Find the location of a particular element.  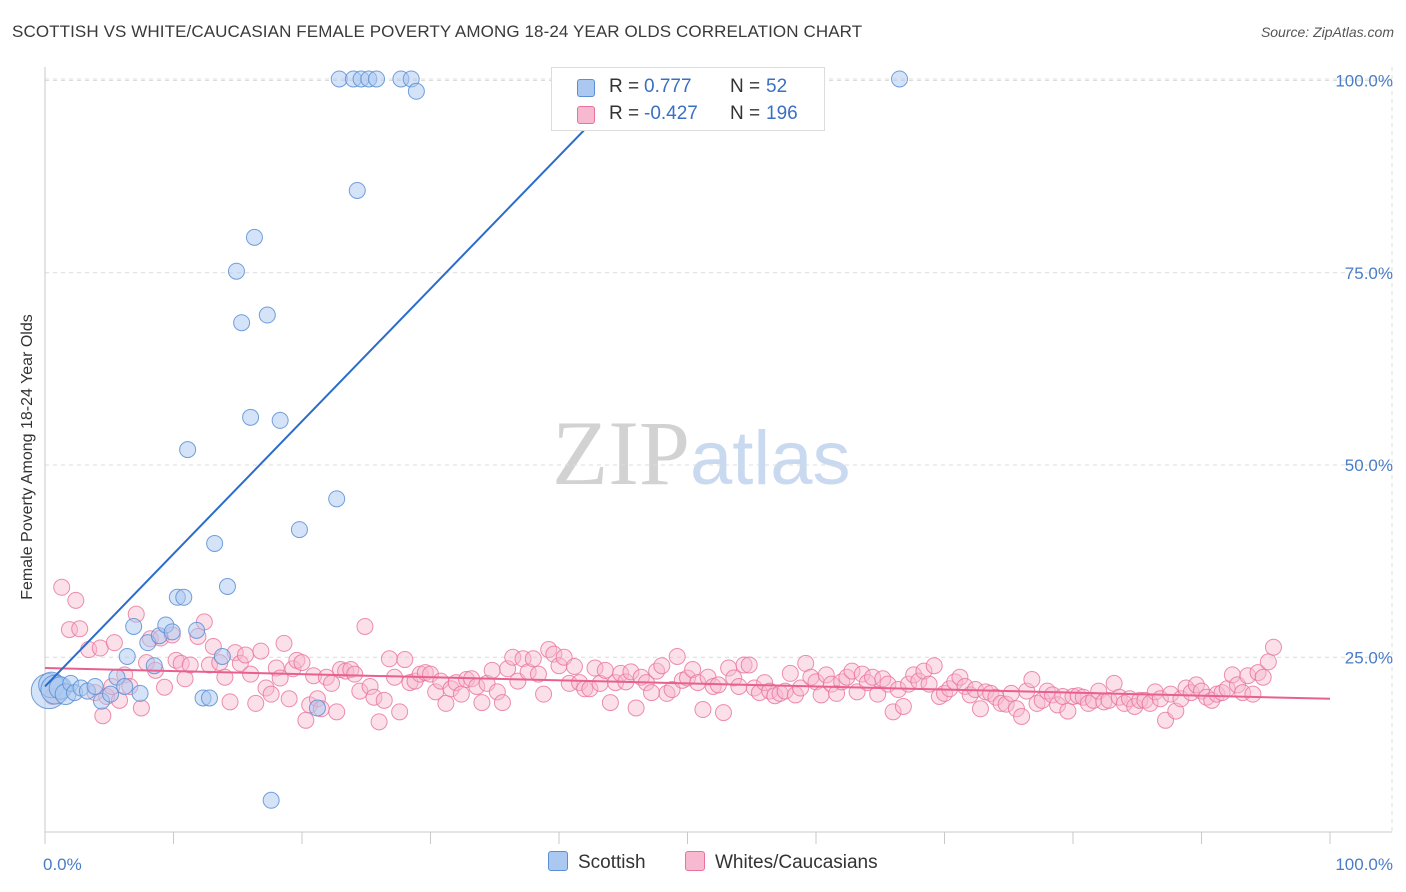

bottom-legend-scottish: Scottish is located at coordinates (597, 862).